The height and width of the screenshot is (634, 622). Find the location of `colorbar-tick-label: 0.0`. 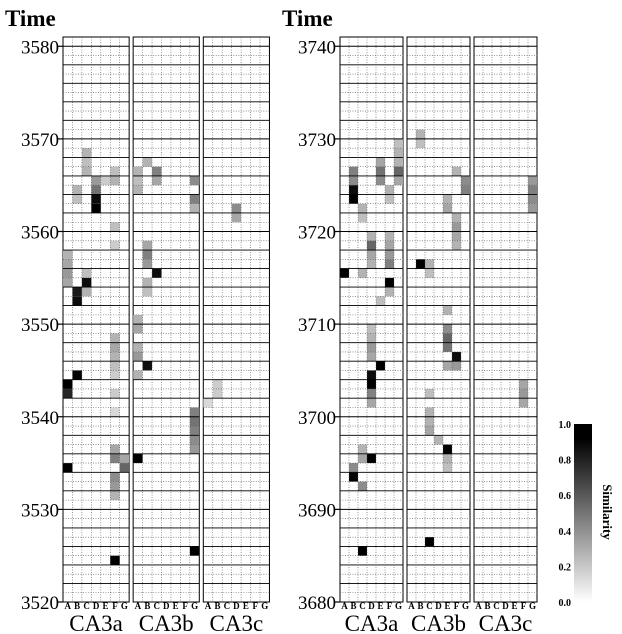

colorbar-tick-label: 0.0 is located at coordinates (565, 603).